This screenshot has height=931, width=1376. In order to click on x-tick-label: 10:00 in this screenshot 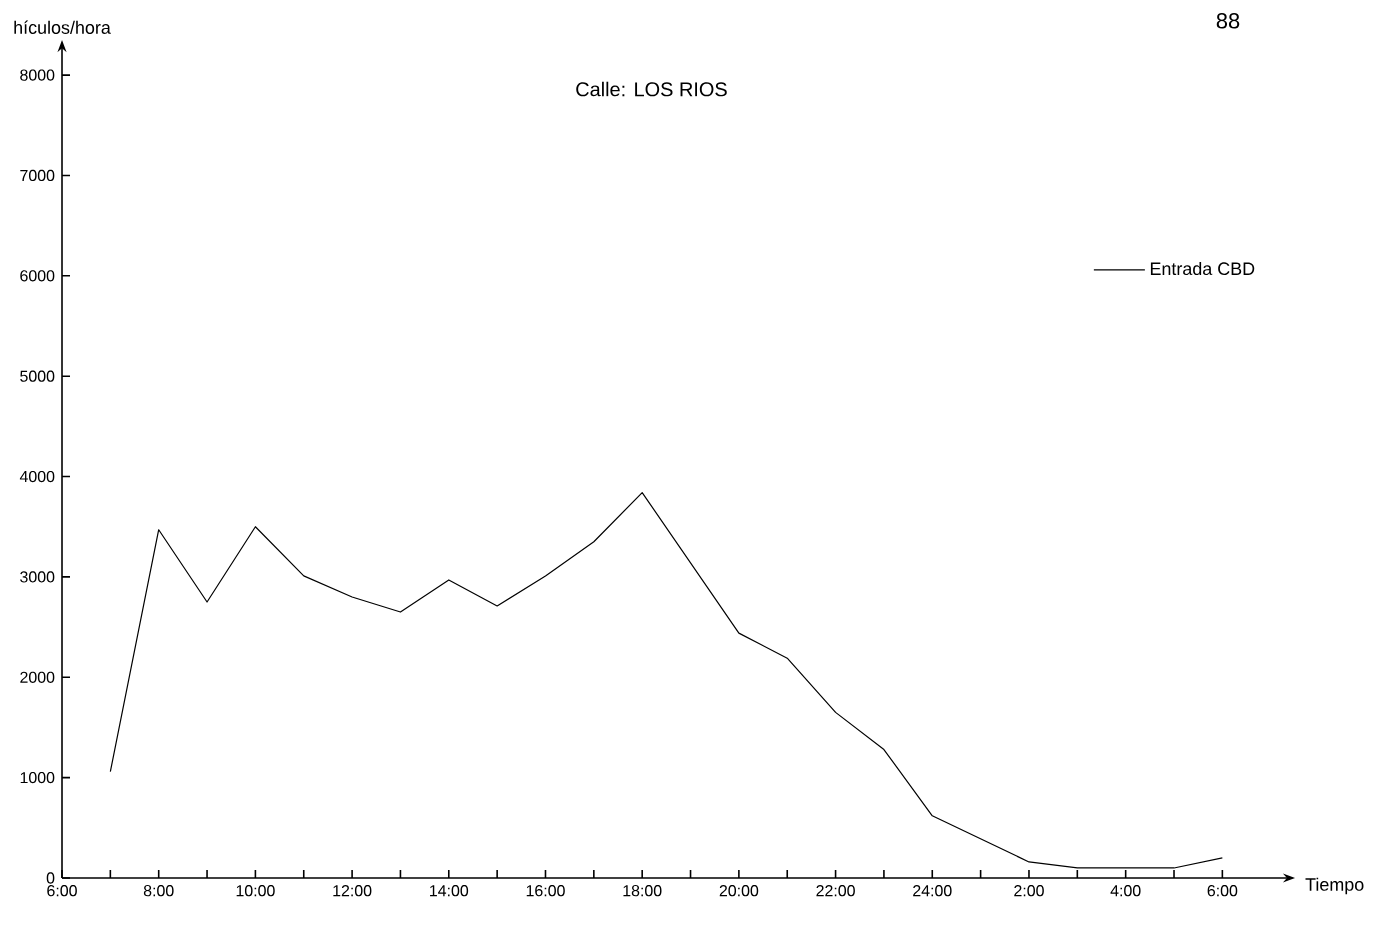, I will do `click(255, 891)`.